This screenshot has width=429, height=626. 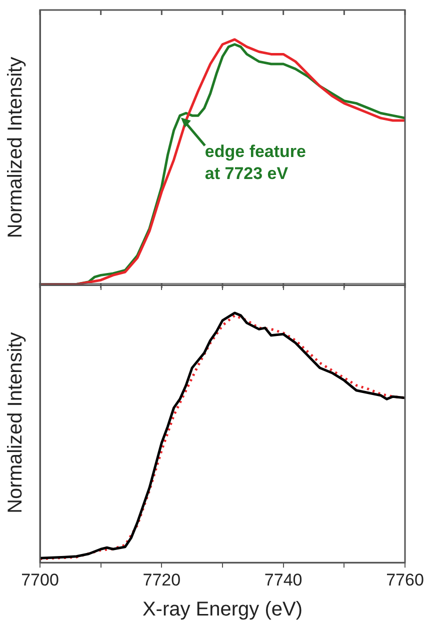 I want to click on x-axis-title: X-ray Energy (eV), so click(x=222, y=609).